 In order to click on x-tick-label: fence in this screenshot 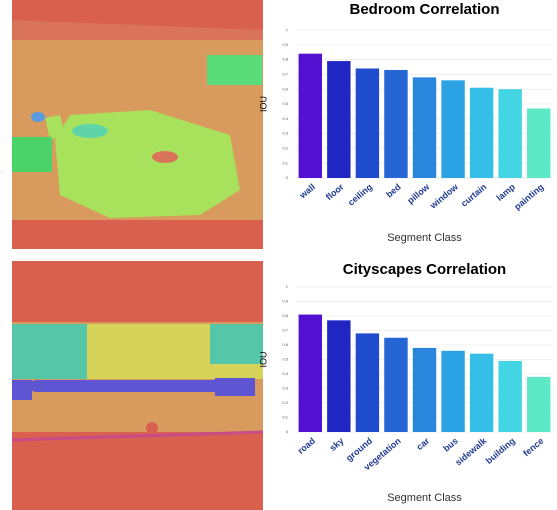, I will do `click(533, 447)`.